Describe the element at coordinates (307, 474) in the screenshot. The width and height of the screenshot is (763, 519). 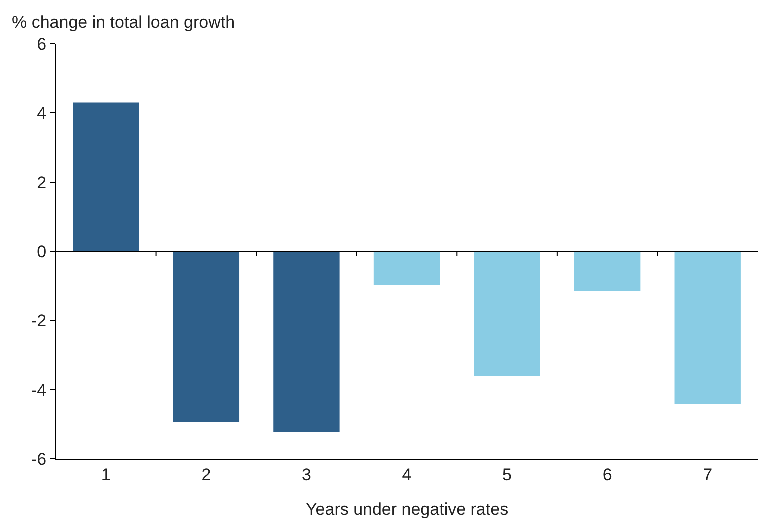
I see `x-tick-label: 3` at that location.